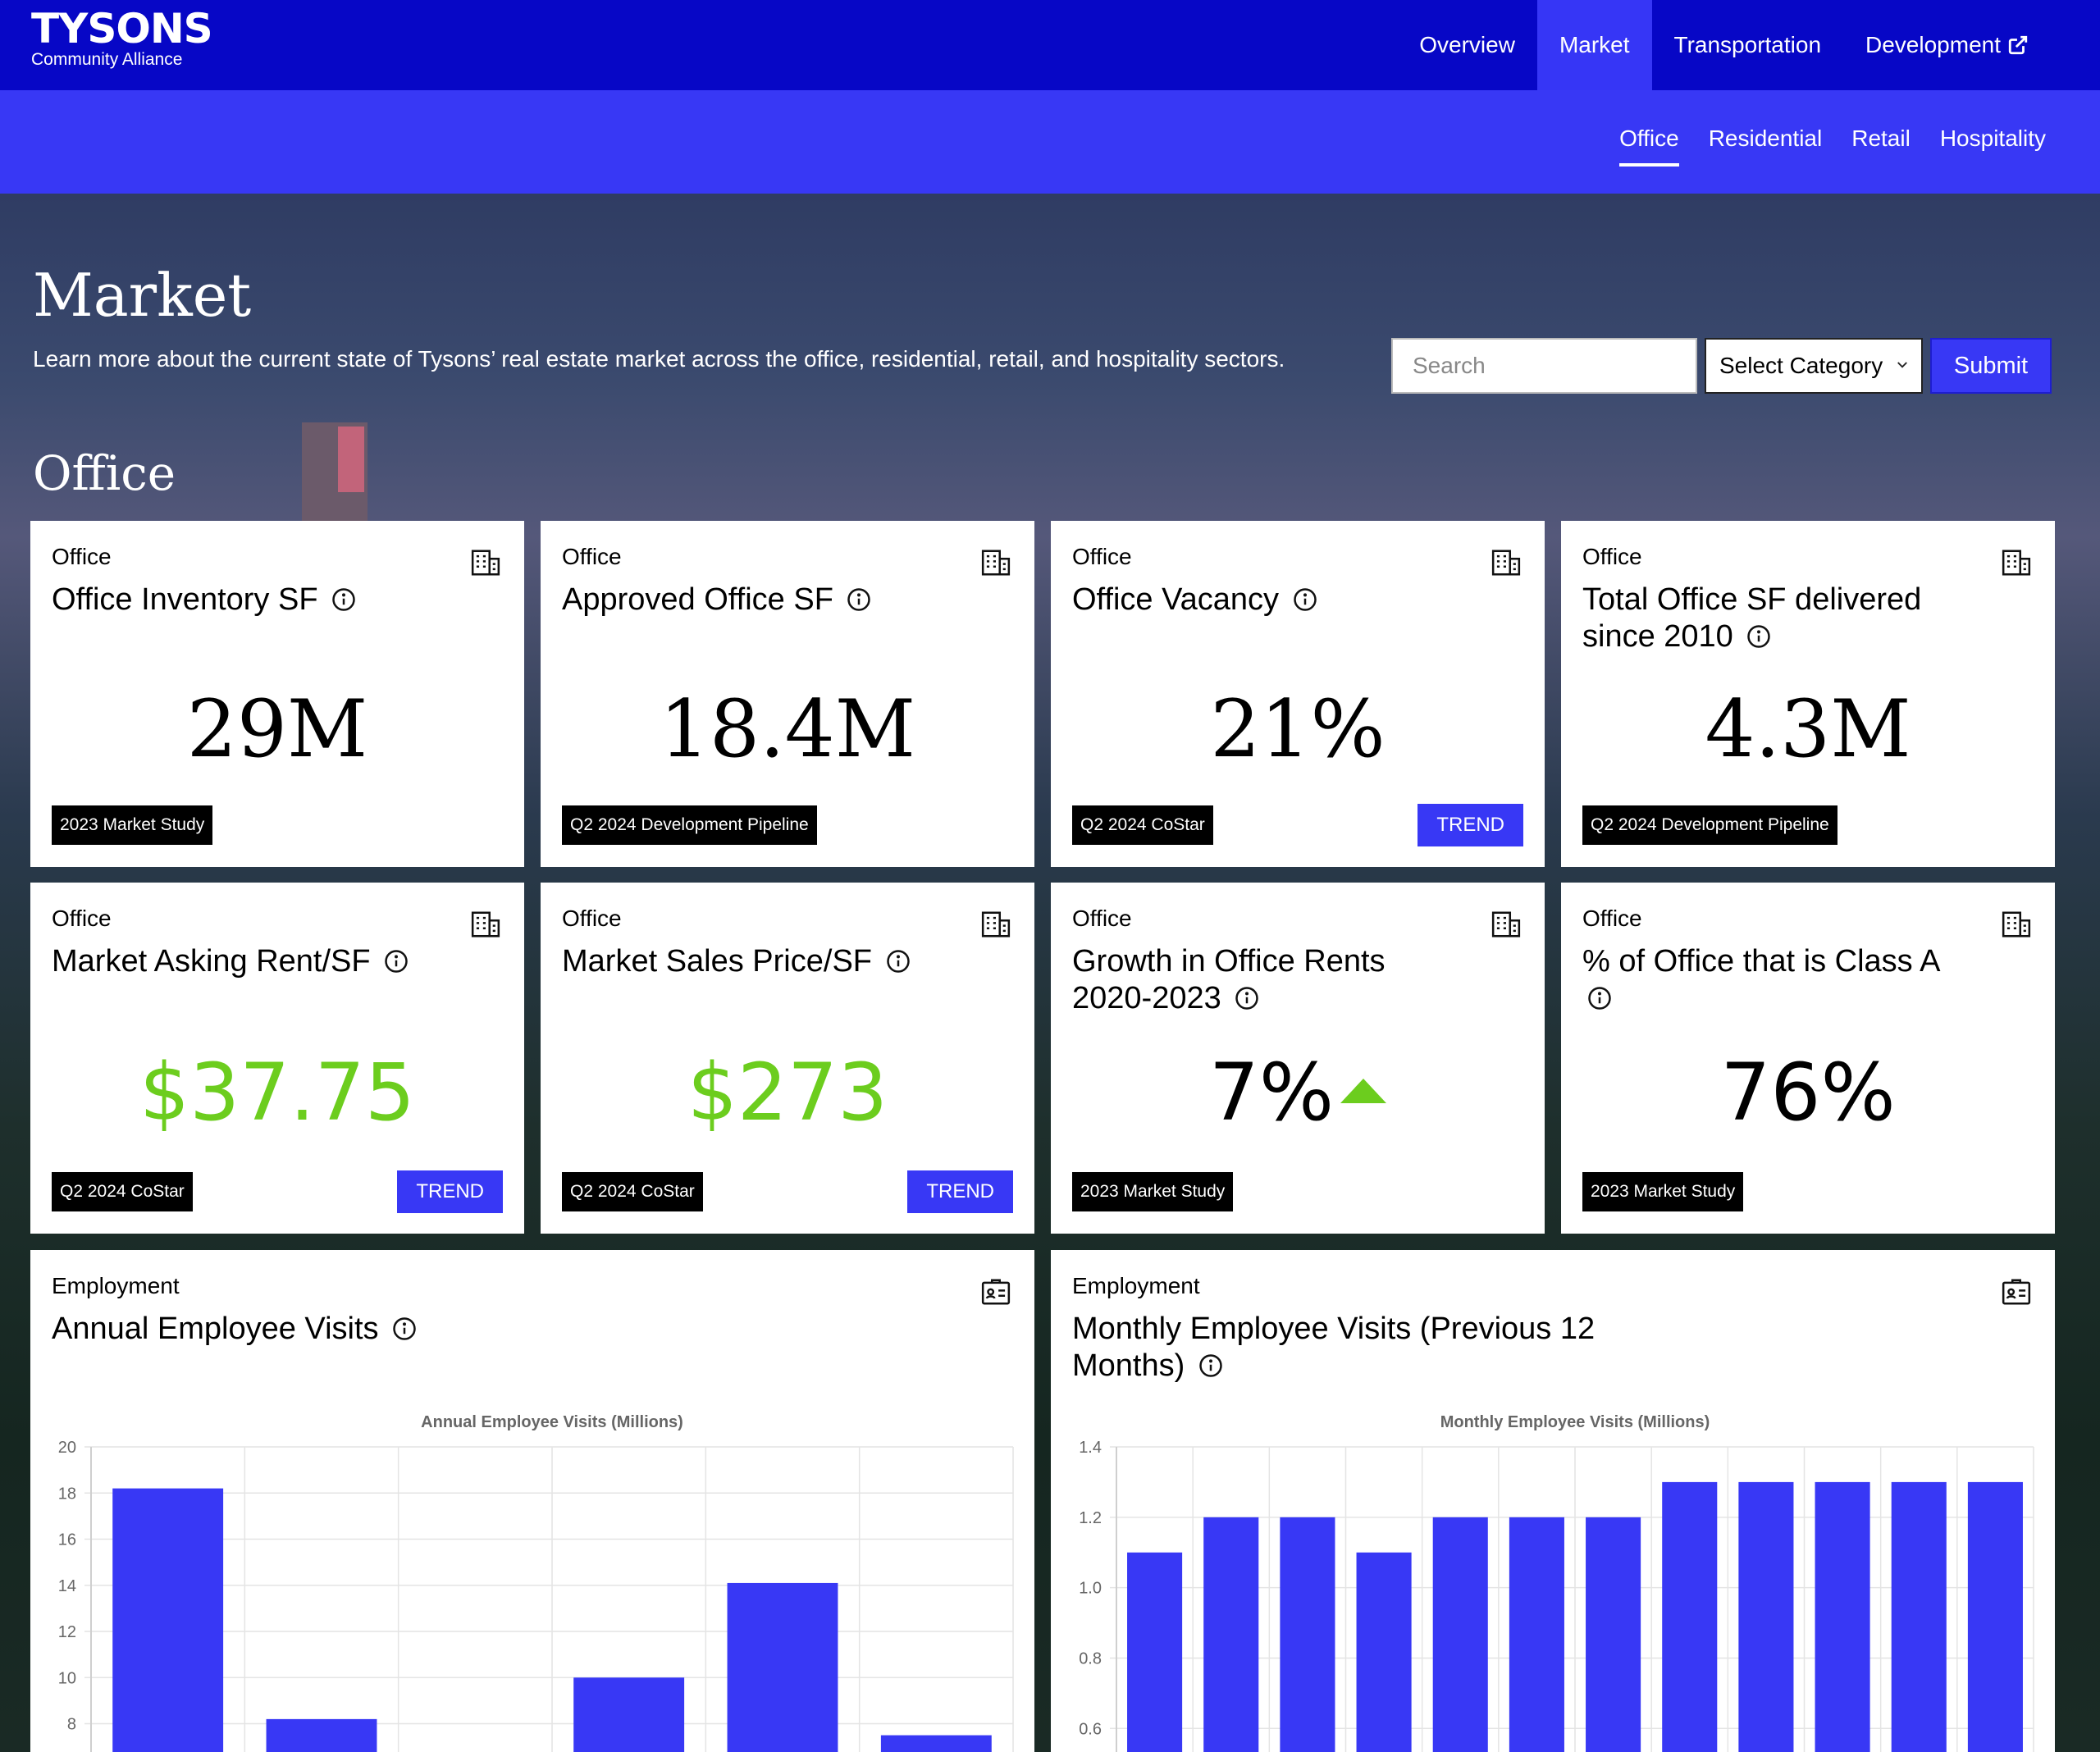 The height and width of the screenshot is (1752, 2100). I want to click on y-tick-label: 1.4, so click(1090, 1448).